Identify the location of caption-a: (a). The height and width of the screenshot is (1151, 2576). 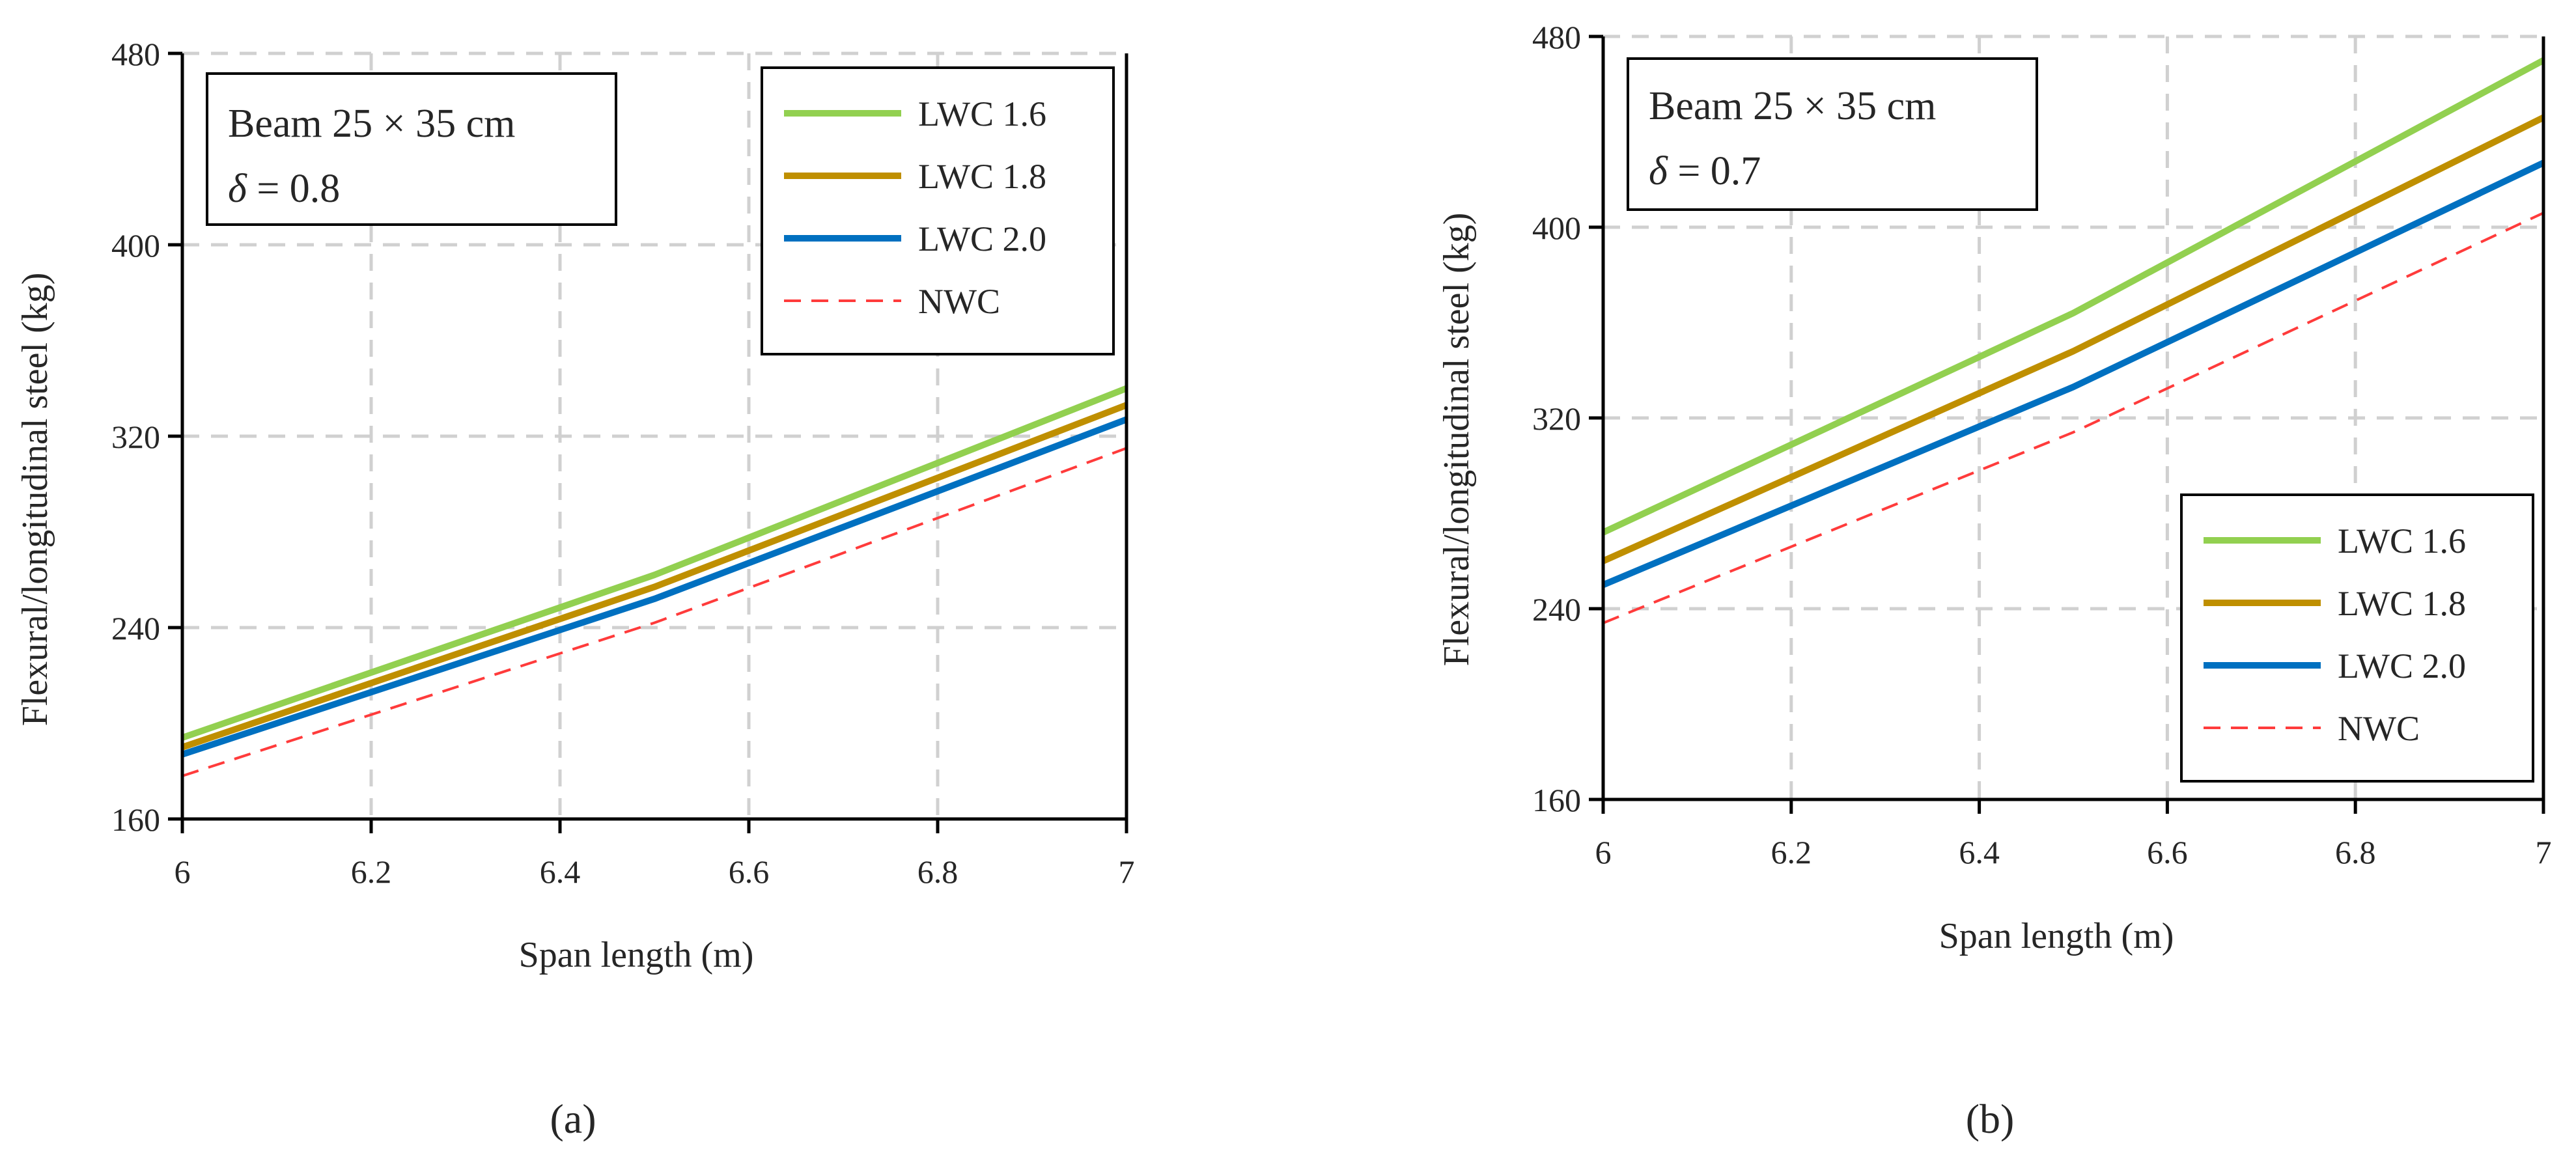
(573, 1119).